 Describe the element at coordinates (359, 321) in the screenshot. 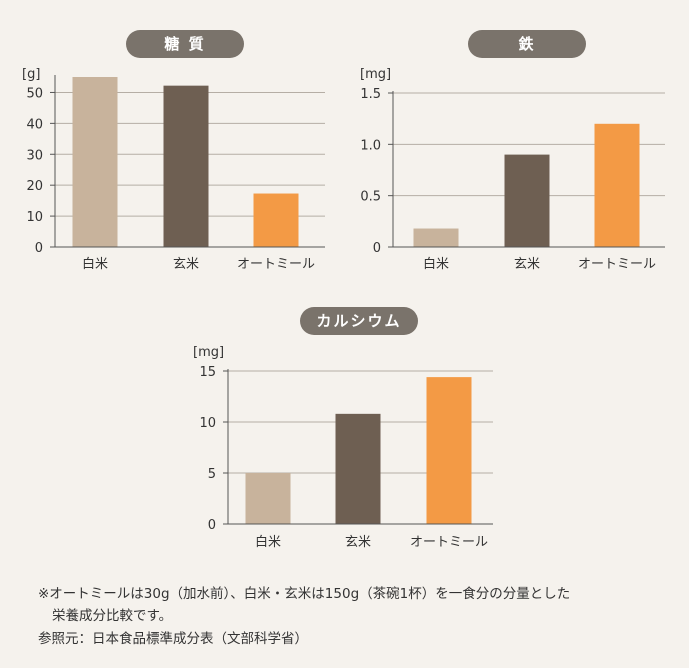

I see `chart-title-pill: カルシウム` at that location.